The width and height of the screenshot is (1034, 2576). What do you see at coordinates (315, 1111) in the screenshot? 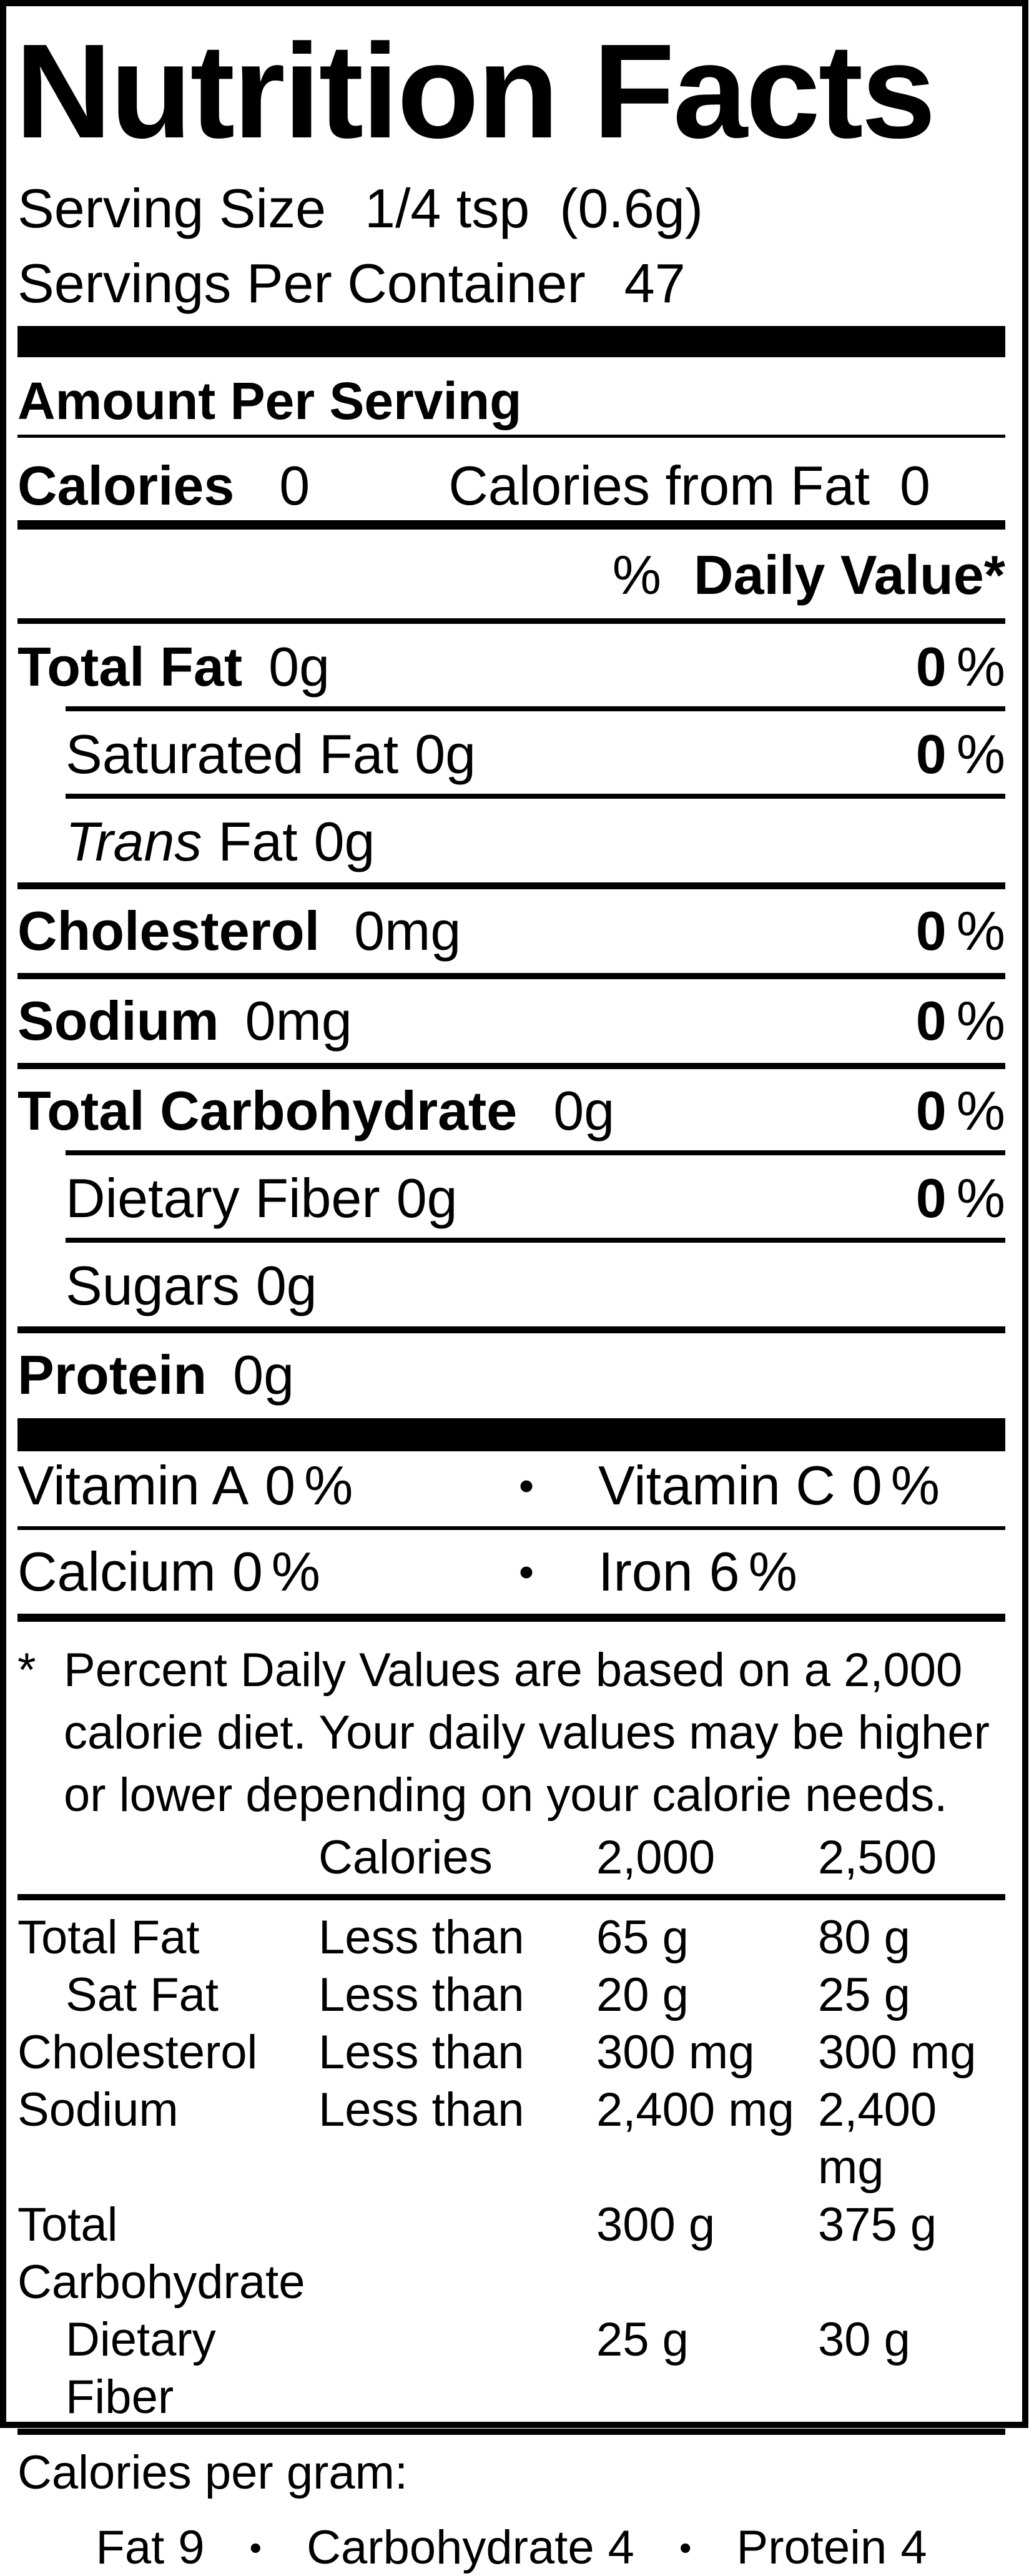
I see `nutrient-name-amount: Total Carbohydrate 0g` at bounding box center [315, 1111].